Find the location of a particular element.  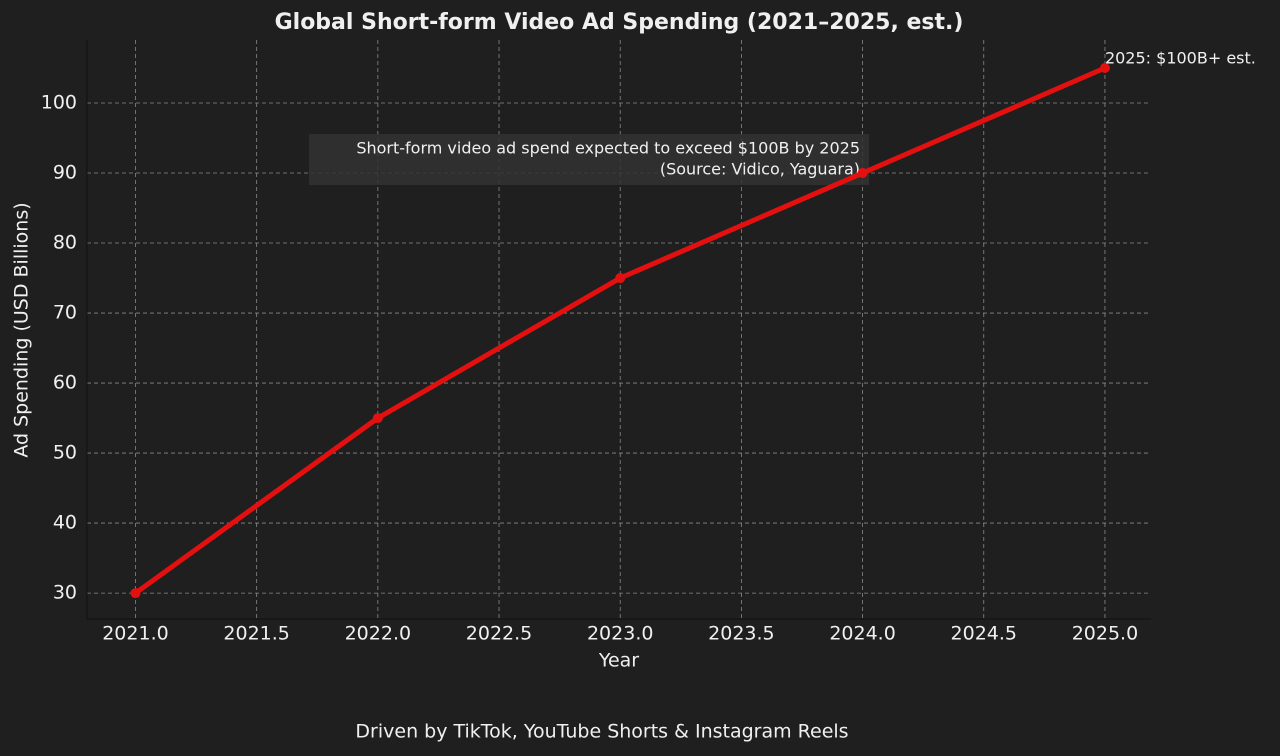

y-axis-label: Ad Spending (USD Billions) is located at coordinates (22, 329).